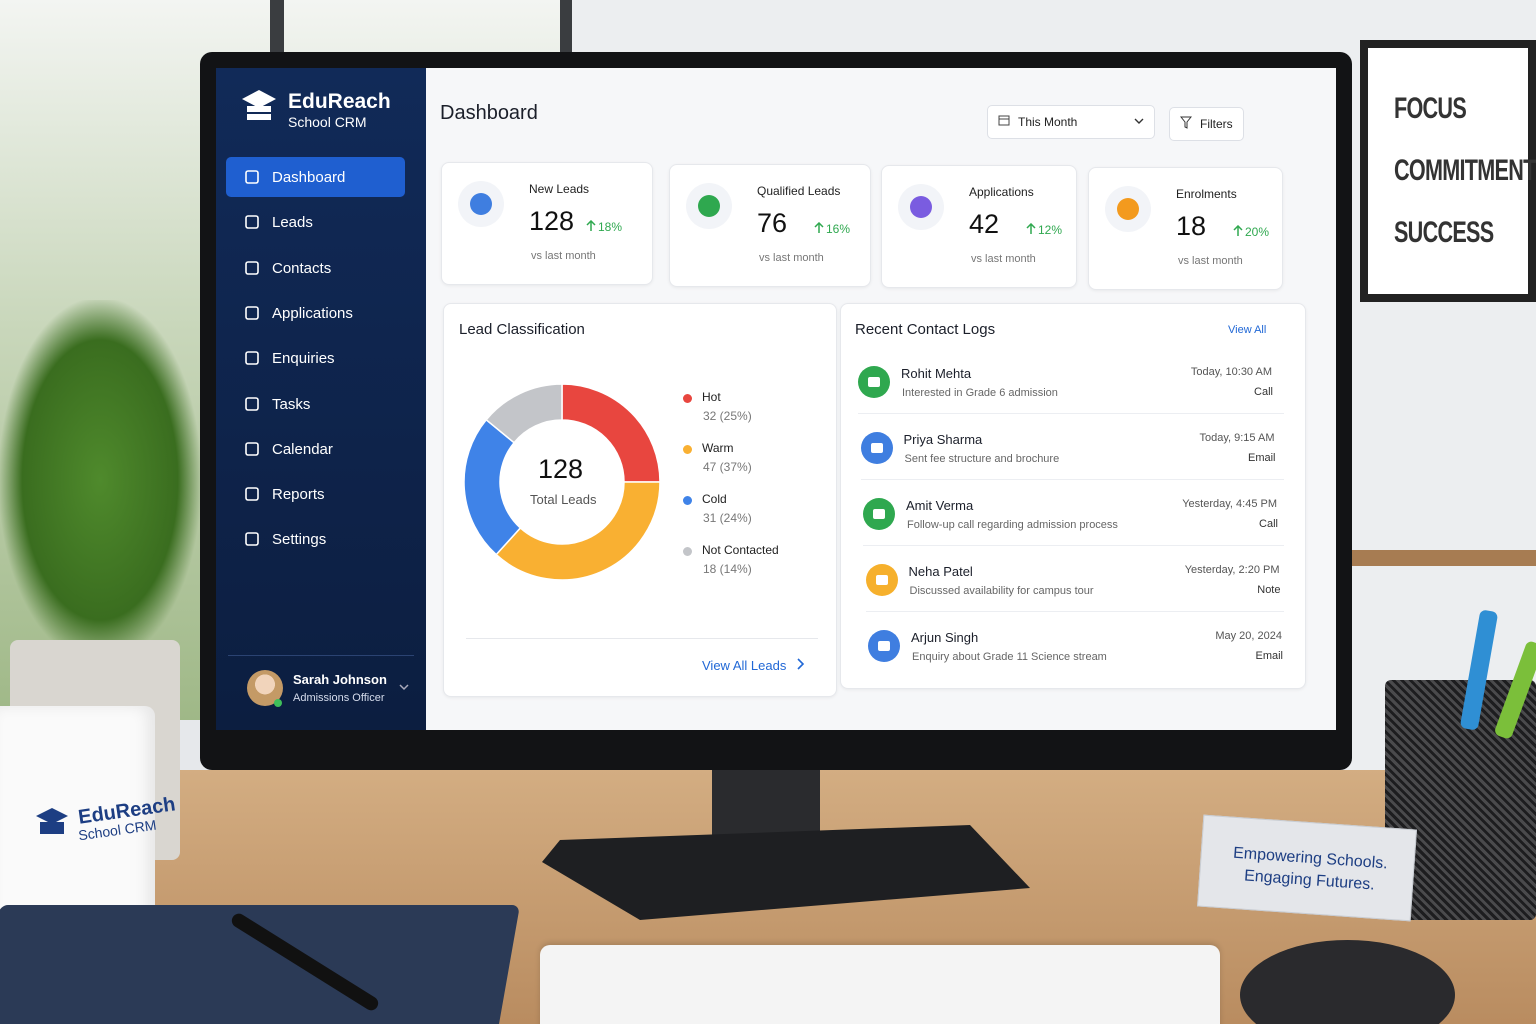 This screenshot has height=1024, width=1536. Describe the element at coordinates (1001, 192) in the screenshot. I see `stat-label: Applications` at that location.